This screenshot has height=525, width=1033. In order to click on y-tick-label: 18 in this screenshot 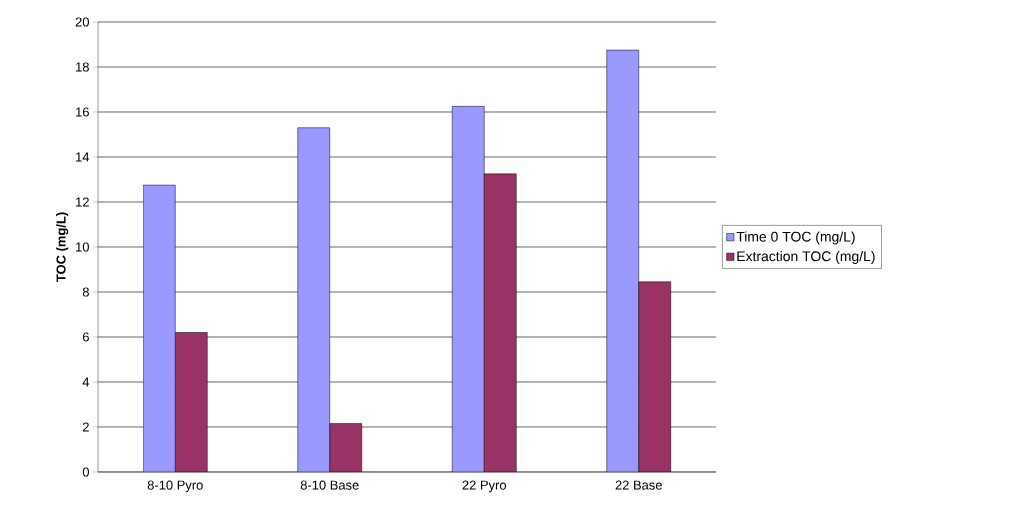, I will do `click(82, 67)`.